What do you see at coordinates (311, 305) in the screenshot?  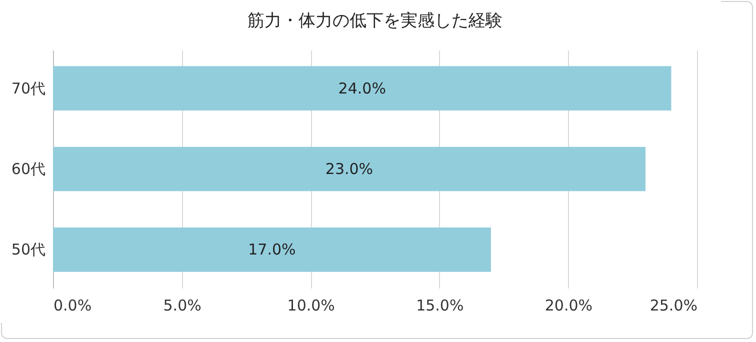 I see `x-tick-label: 10.0%` at bounding box center [311, 305].